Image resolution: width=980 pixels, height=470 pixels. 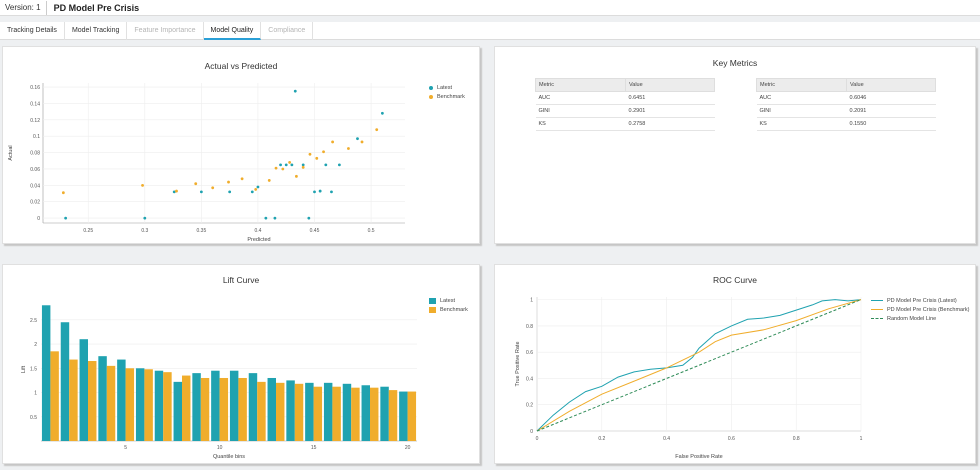 I want to click on tab-model-quality: Model Quality, so click(x=232, y=31).